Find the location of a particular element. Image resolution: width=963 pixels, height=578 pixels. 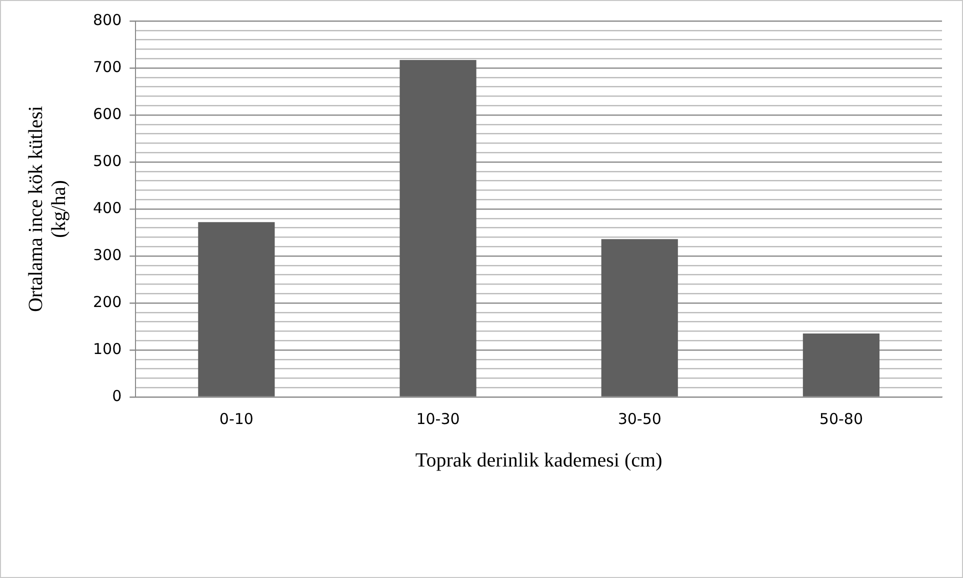

y-tick-label: 500 is located at coordinates (107, 161).